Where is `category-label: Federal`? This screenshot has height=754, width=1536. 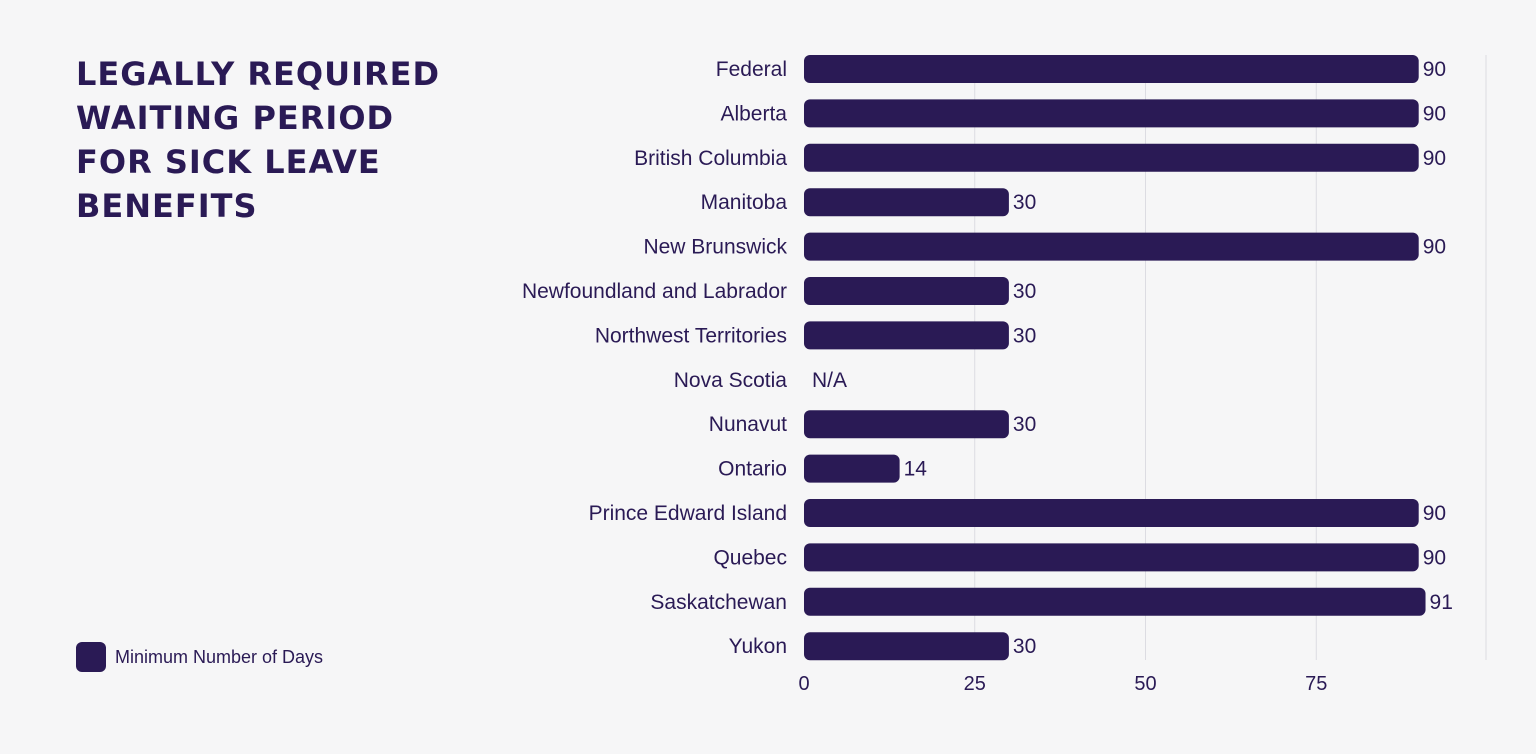 category-label: Federal is located at coordinates (751, 69).